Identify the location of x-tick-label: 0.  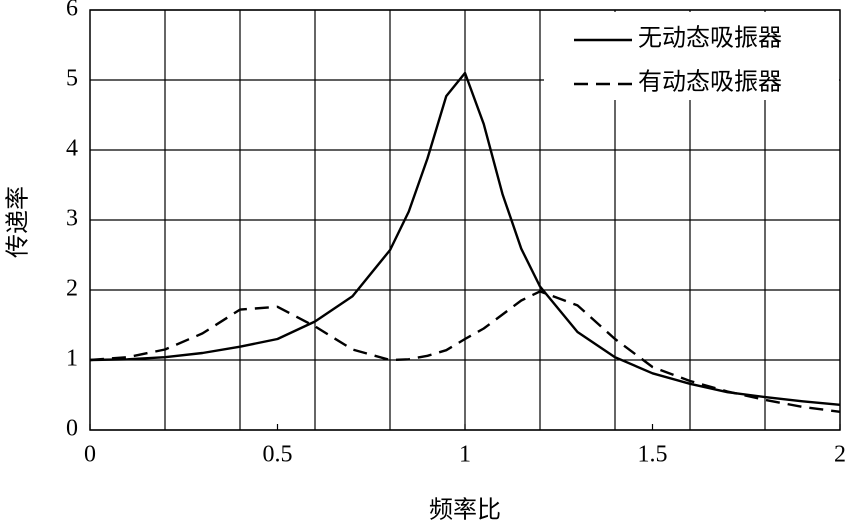
(90, 455).